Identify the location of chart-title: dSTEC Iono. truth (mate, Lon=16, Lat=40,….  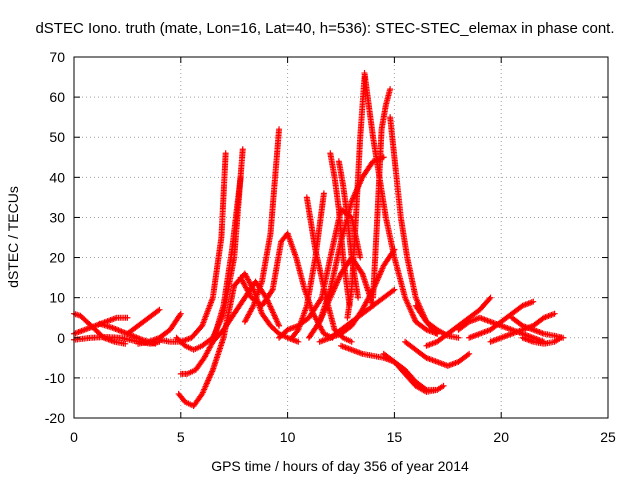
(324, 28).